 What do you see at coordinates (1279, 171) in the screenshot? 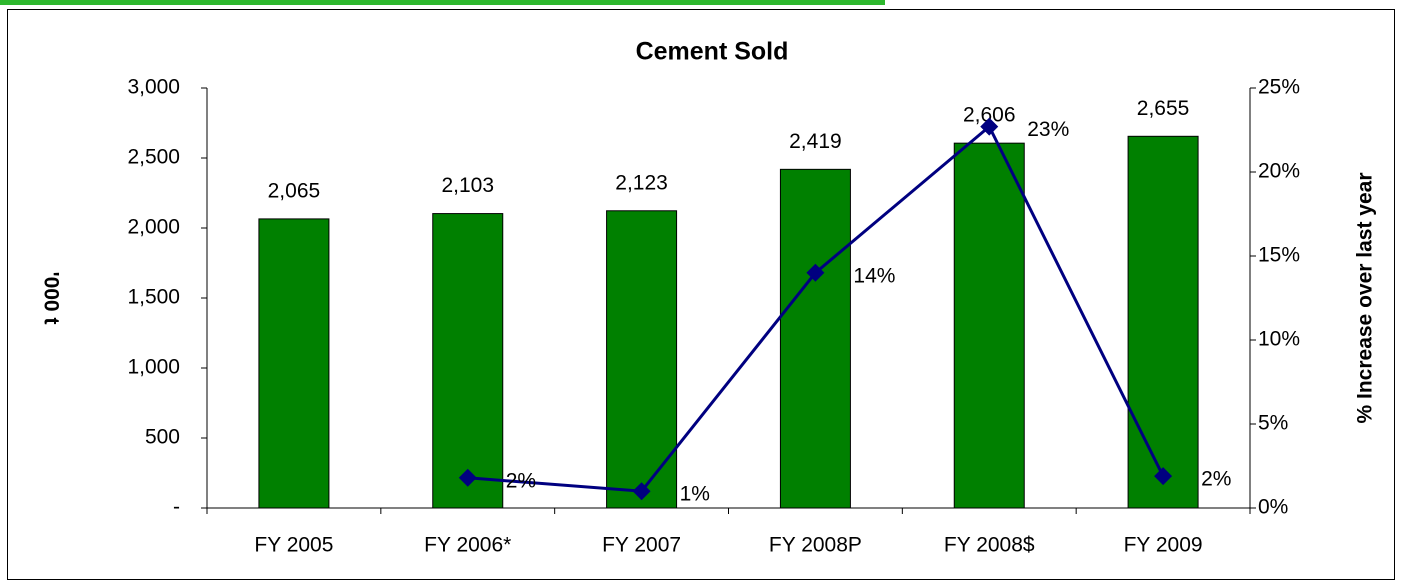
I see `y2-tick-label: 20%` at bounding box center [1279, 171].